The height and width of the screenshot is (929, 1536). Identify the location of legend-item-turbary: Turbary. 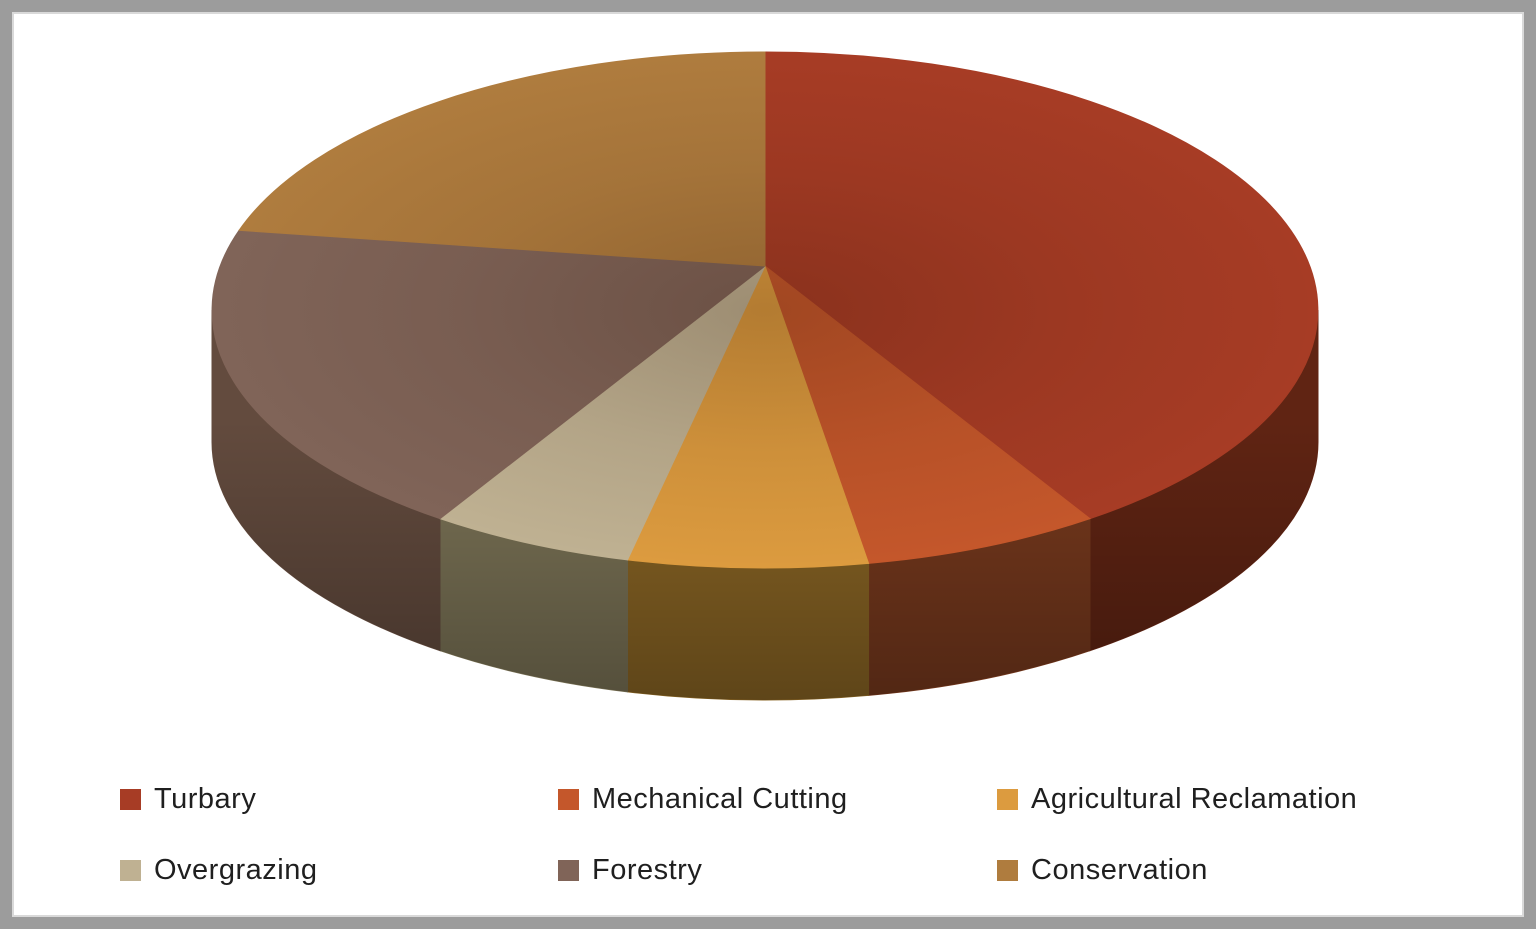
(188, 799).